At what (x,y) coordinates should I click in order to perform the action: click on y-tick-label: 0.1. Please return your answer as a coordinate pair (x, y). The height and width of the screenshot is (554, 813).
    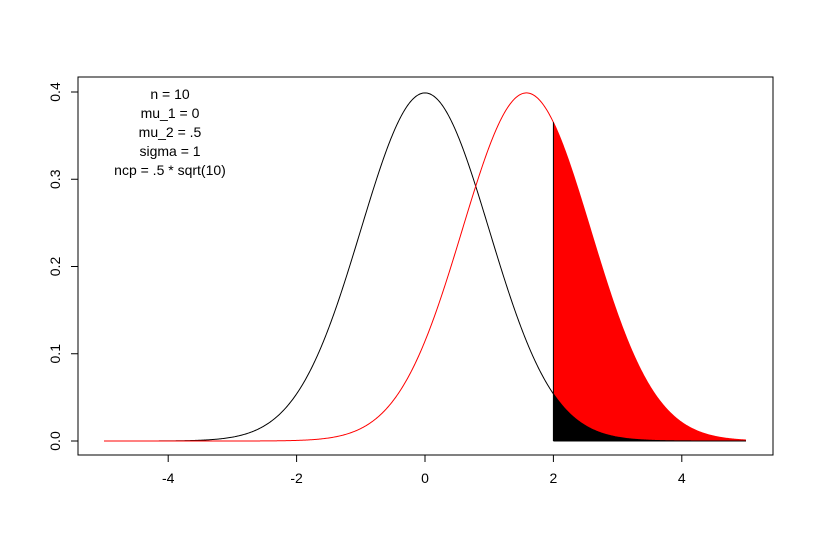
    Looking at the image, I should click on (55, 354).